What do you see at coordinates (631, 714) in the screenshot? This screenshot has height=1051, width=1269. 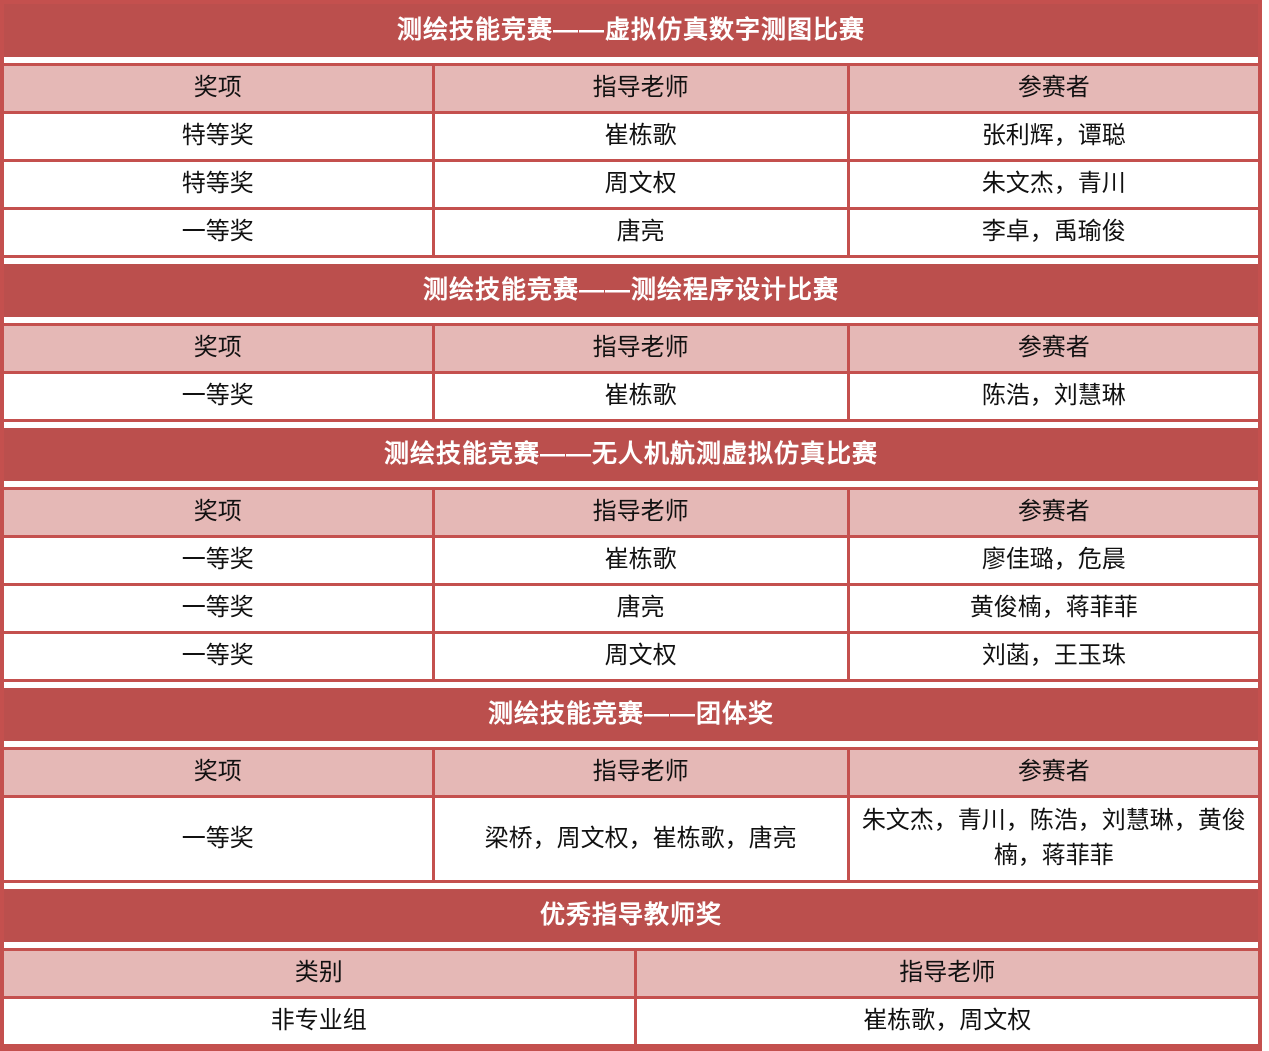 I see `section-title-band: 测绘技能竞赛——团体奖` at bounding box center [631, 714].